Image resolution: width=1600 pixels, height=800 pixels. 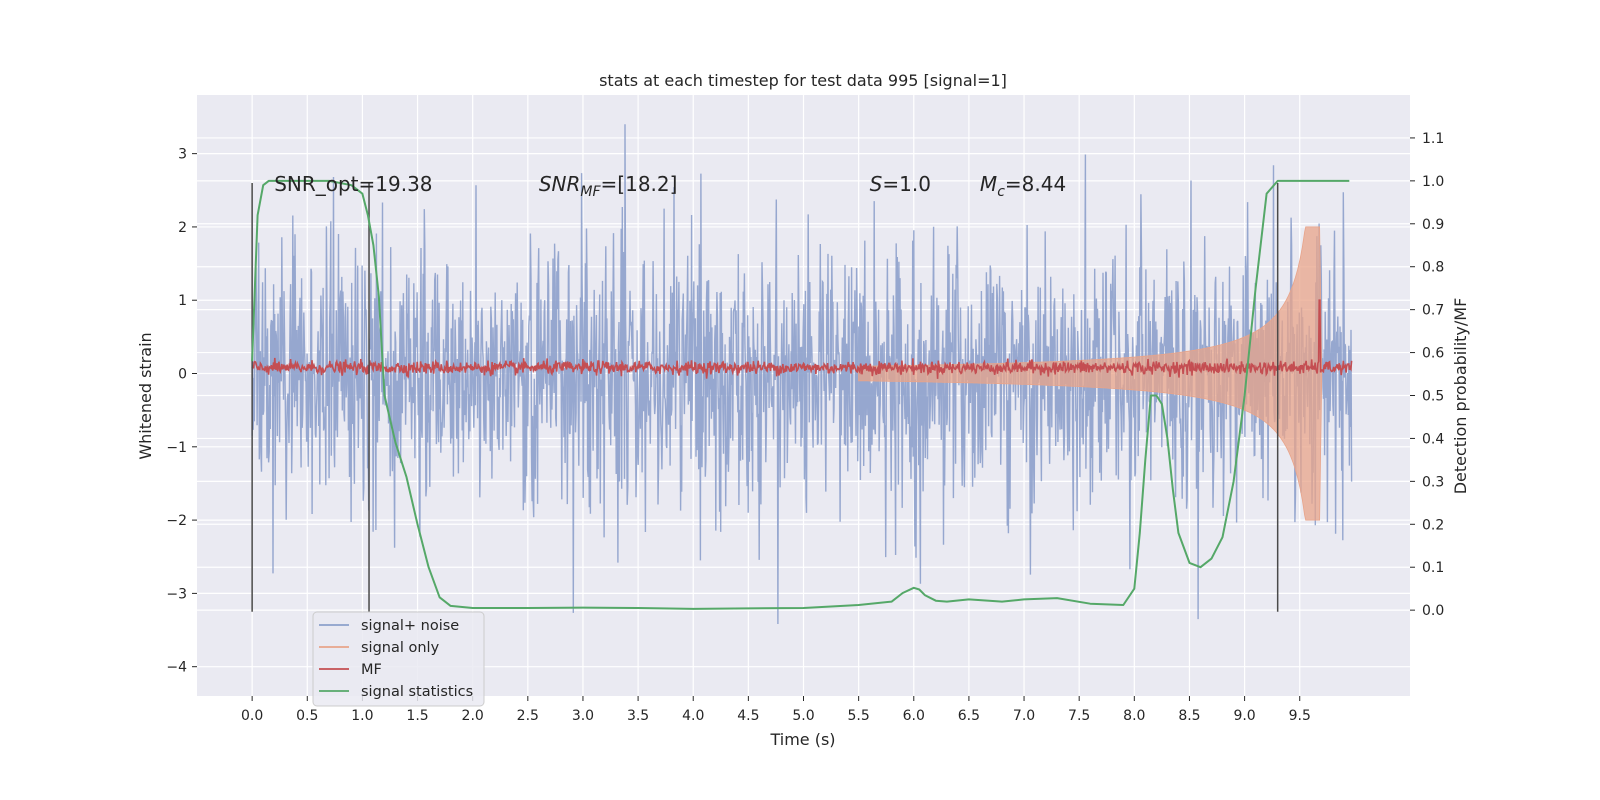 What do you see at coordinates (1433, 139) in the screenshot?
I see `y-right-tick-label-0: 1.1` at bounding box center [1433, 139].